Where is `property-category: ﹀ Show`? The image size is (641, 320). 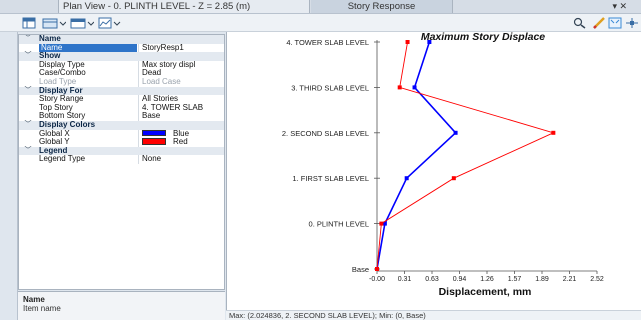 property-category: ﹀ Show is located at coordinates (121, 56).